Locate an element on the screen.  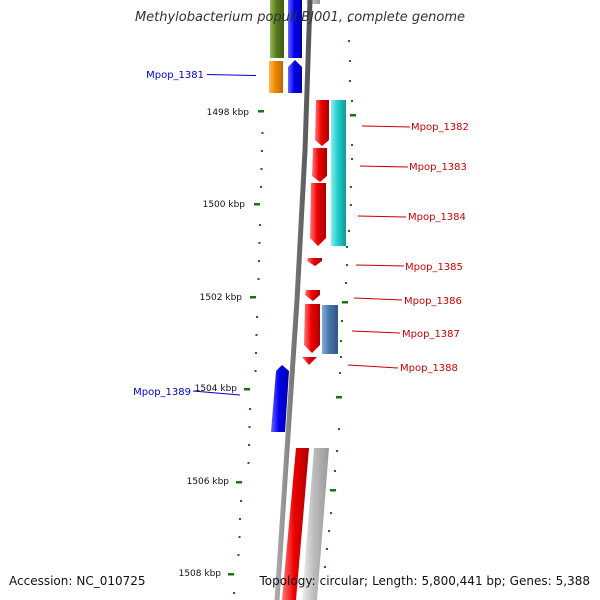
length-label: Length: is located at coordinates (395, 581).